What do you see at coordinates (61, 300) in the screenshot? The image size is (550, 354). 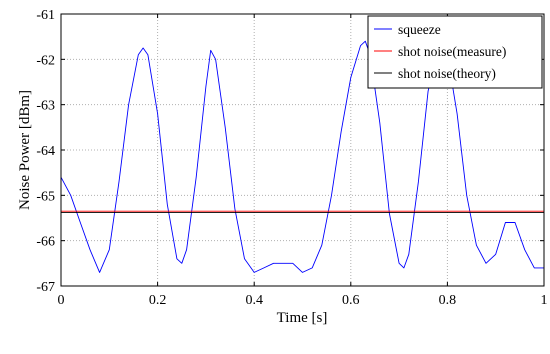 I see `x-tick-label: 0` at bounding box center [61, 300].